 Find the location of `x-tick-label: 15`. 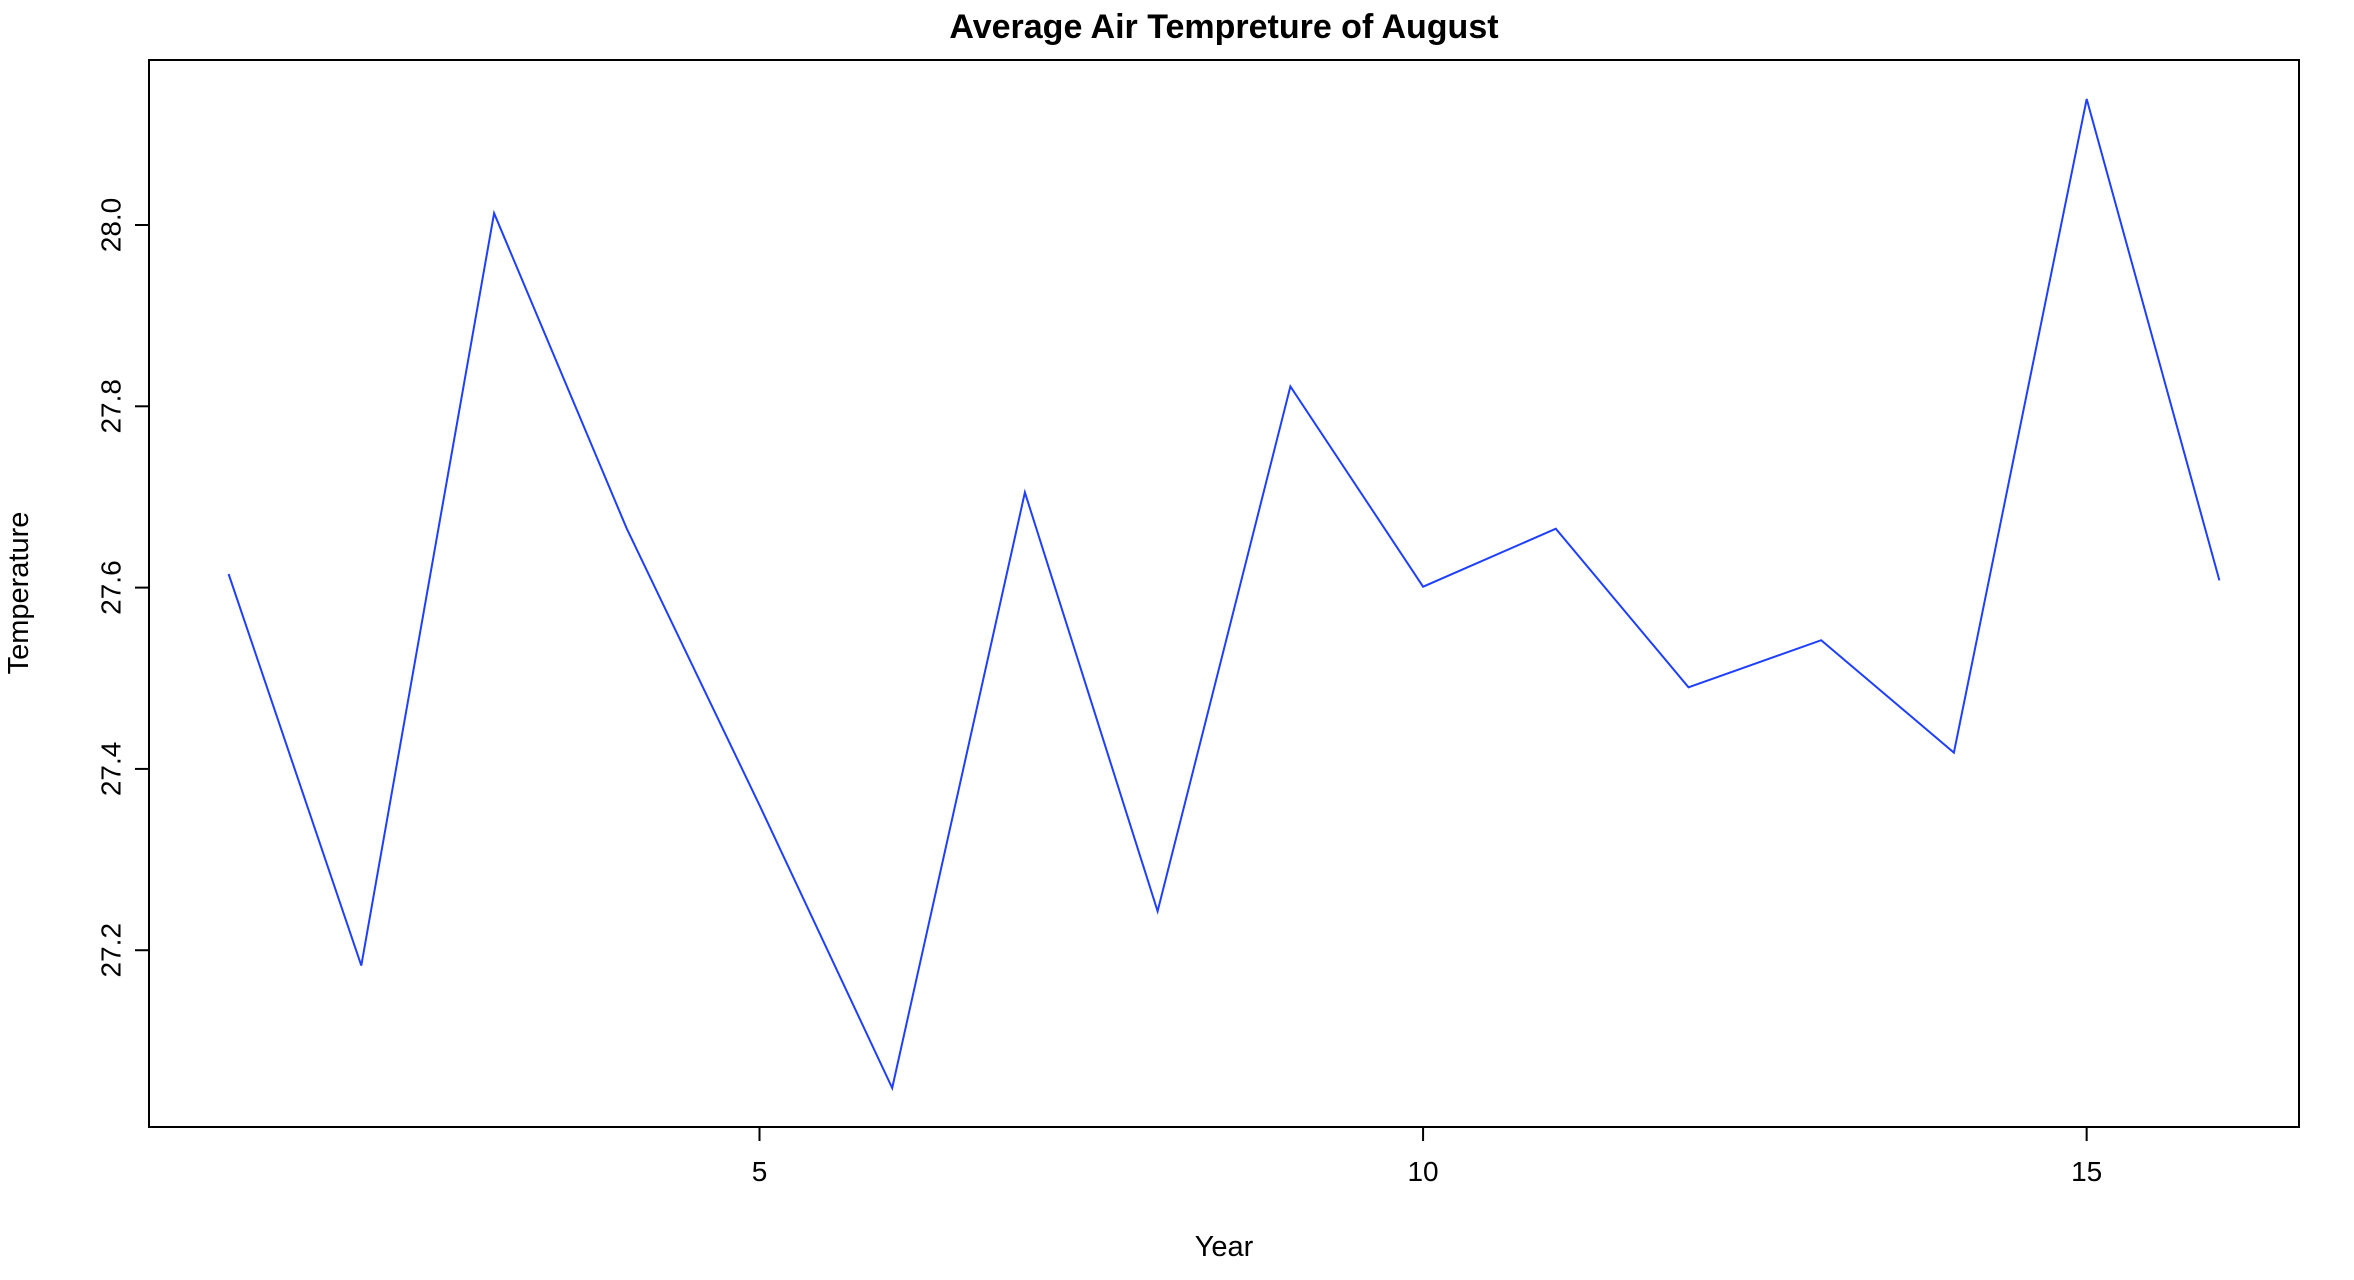

x-tick-label: 15 is located at coordinates (2086, 1171).